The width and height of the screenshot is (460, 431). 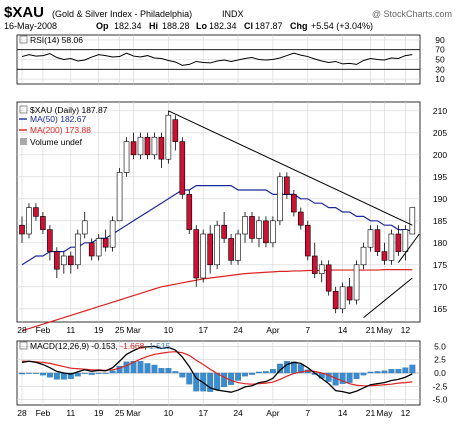 What do you see at coordinates (343, 330) in the screenshot?
I see `x-axis-label: 14` at bounding box center [343, 330].